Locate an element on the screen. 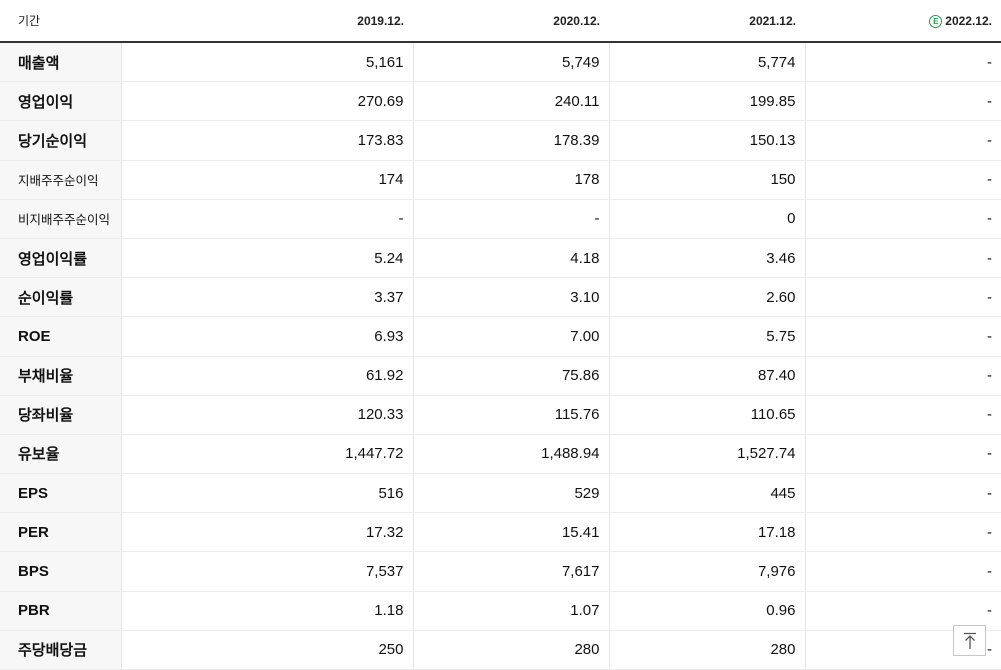 The image size is (1001, 670). table-cell: 199.85 is located at coordinates (706, 101).